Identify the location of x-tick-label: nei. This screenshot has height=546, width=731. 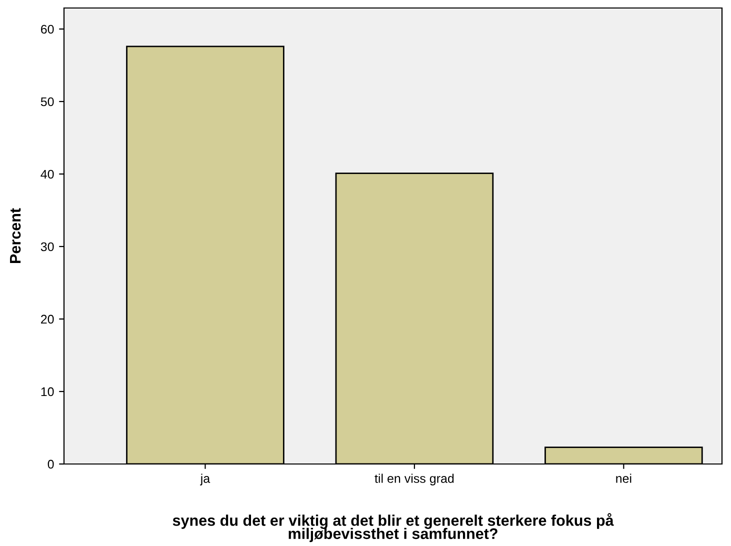
(624, 478).